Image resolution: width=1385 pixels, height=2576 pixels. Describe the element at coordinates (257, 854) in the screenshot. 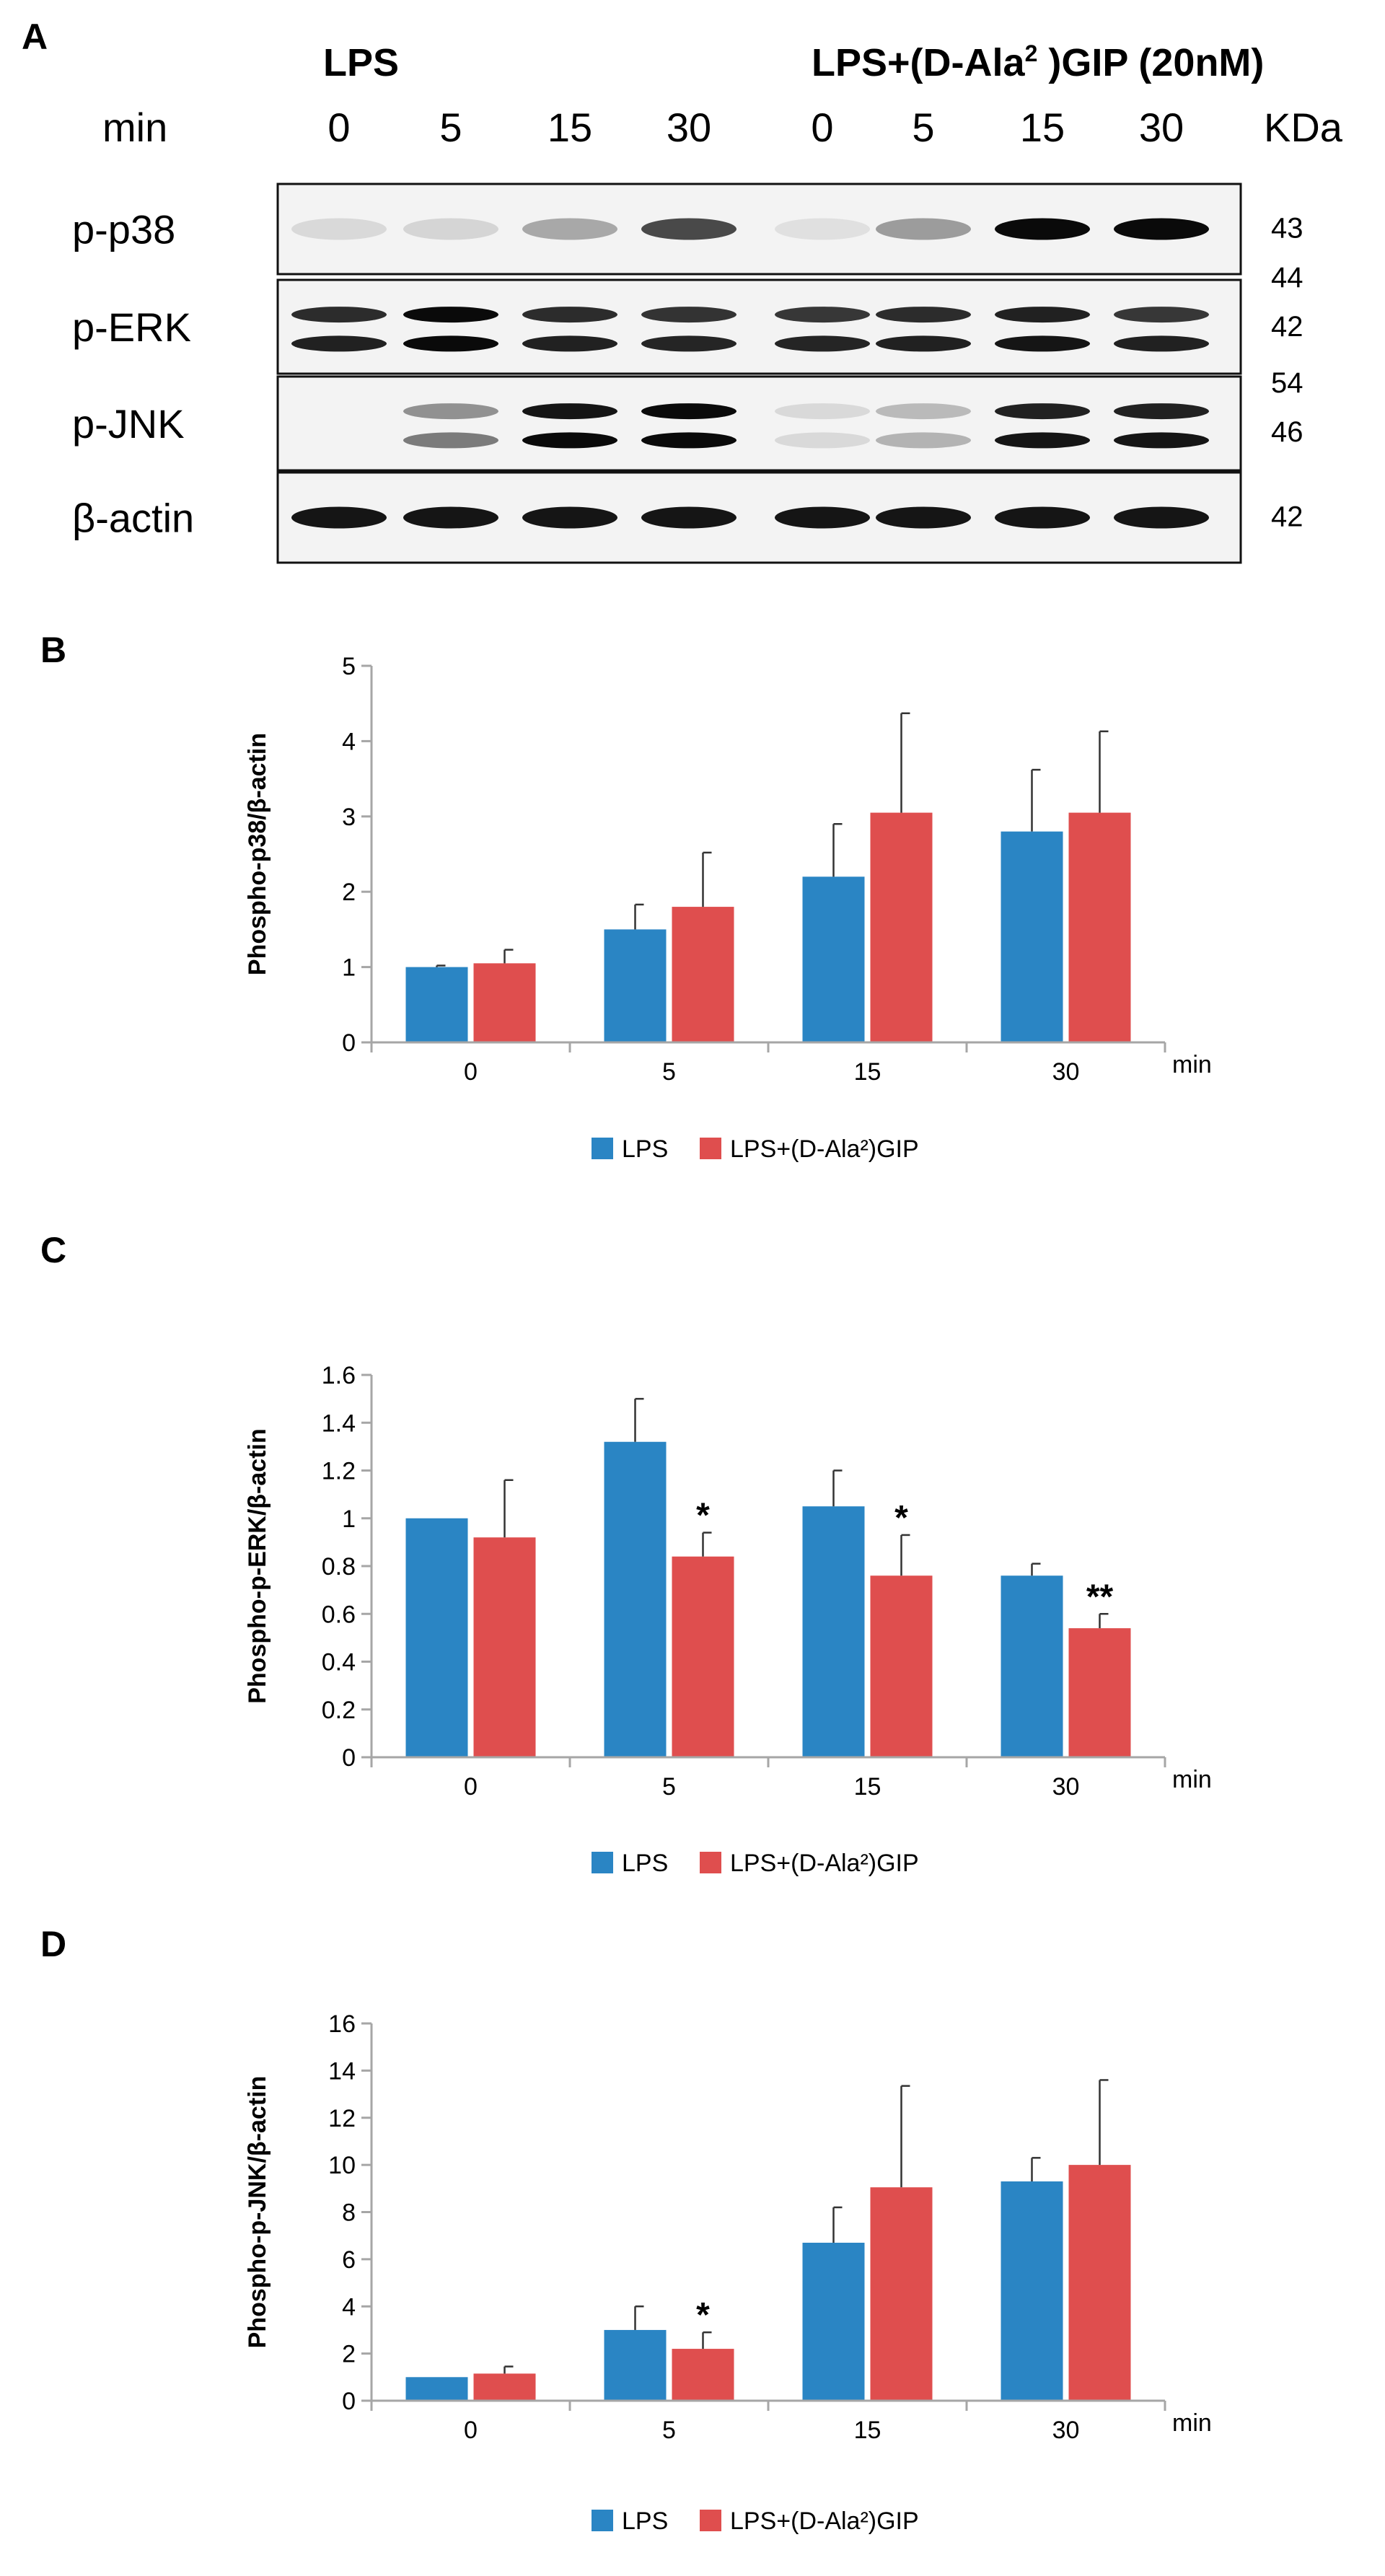

I see `y-axis-title: Phospho-p38/β-actin` at that location.